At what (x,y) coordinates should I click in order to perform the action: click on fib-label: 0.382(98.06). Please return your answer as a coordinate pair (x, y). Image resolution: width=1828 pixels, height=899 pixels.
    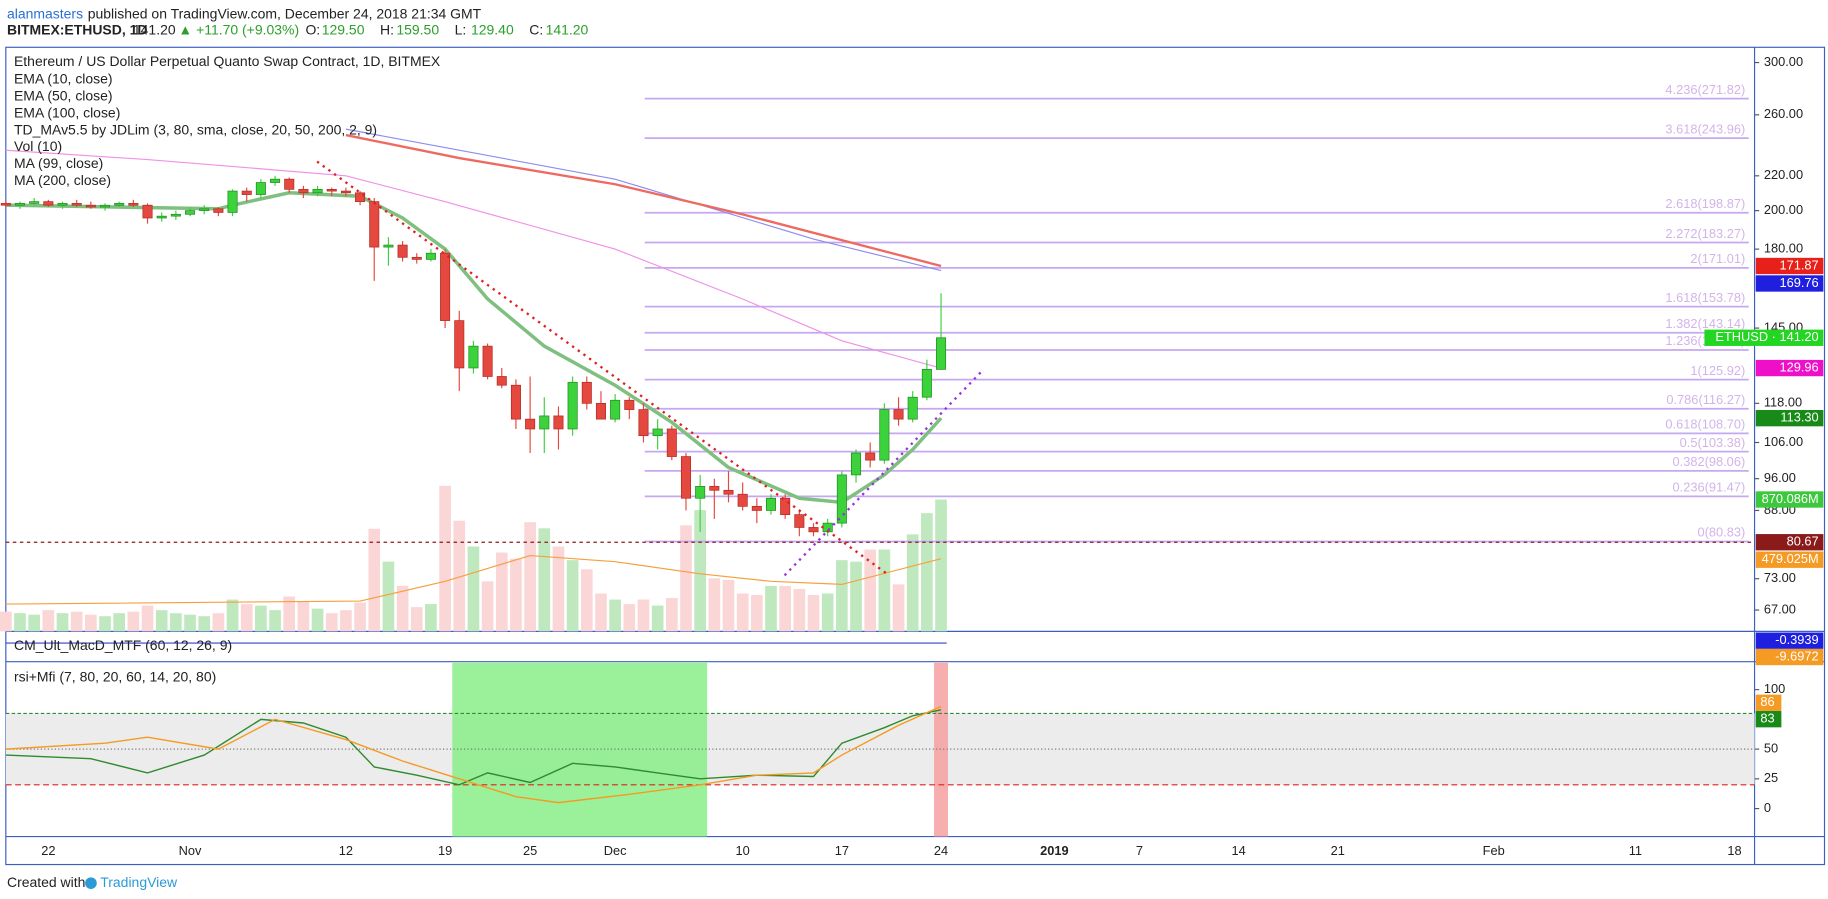
    Looking at the image, I should click on (1709, 461).